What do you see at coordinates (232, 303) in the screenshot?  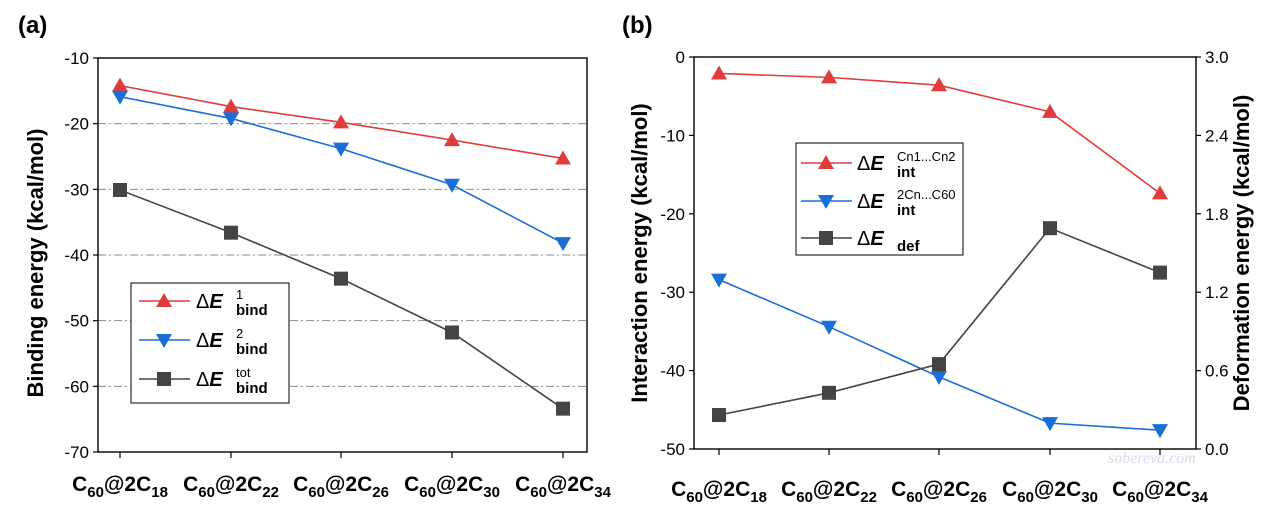 I see `legend-label: ΔE 1 bind` at bounding box center [232, 303].